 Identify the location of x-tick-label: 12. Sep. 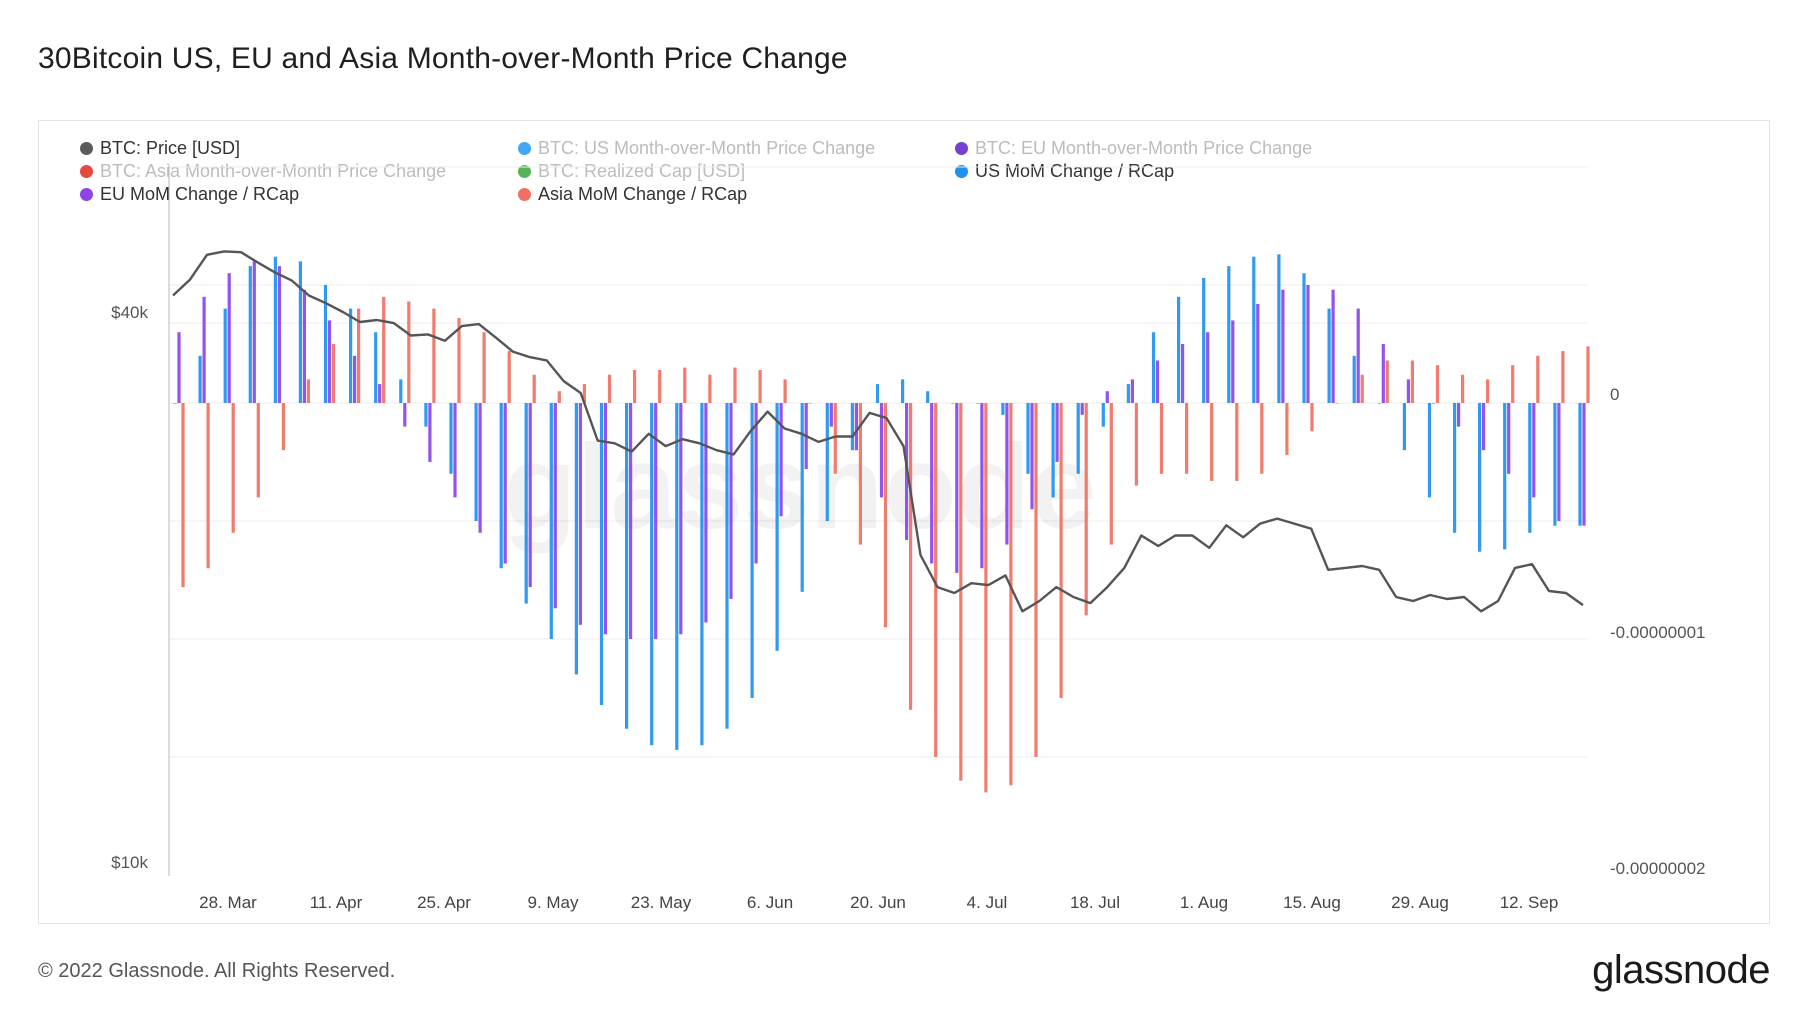
(1529, 902).